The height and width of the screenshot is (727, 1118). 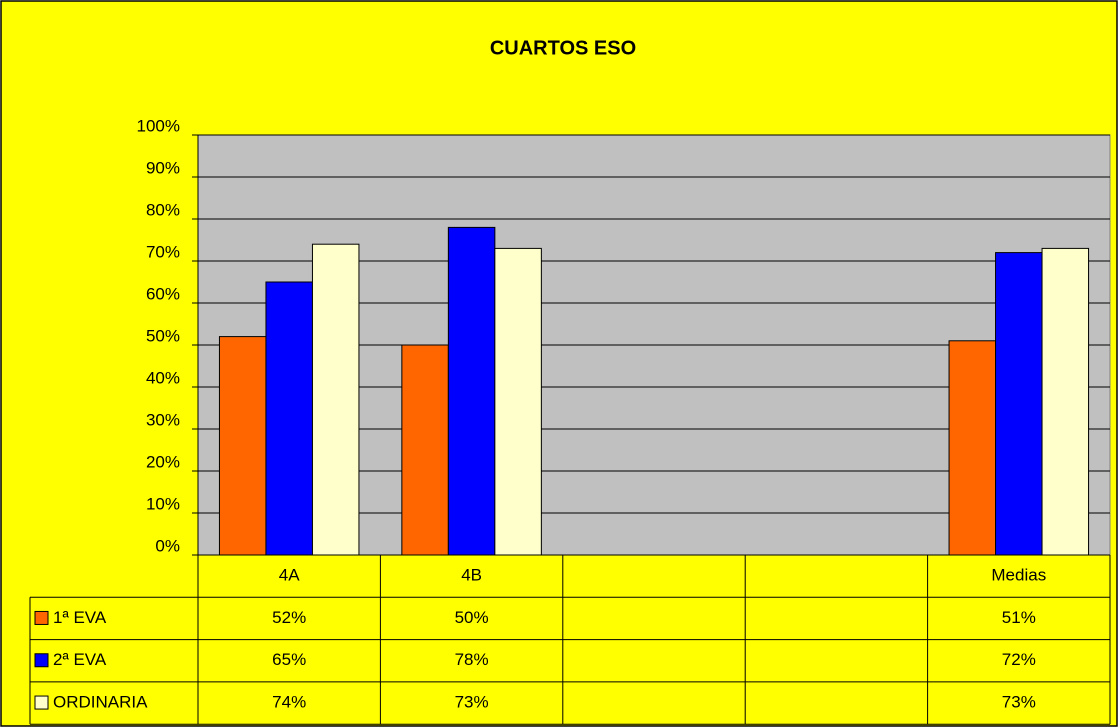 I want to click on y-tick-label: 90%, so click(x=163, y=167).